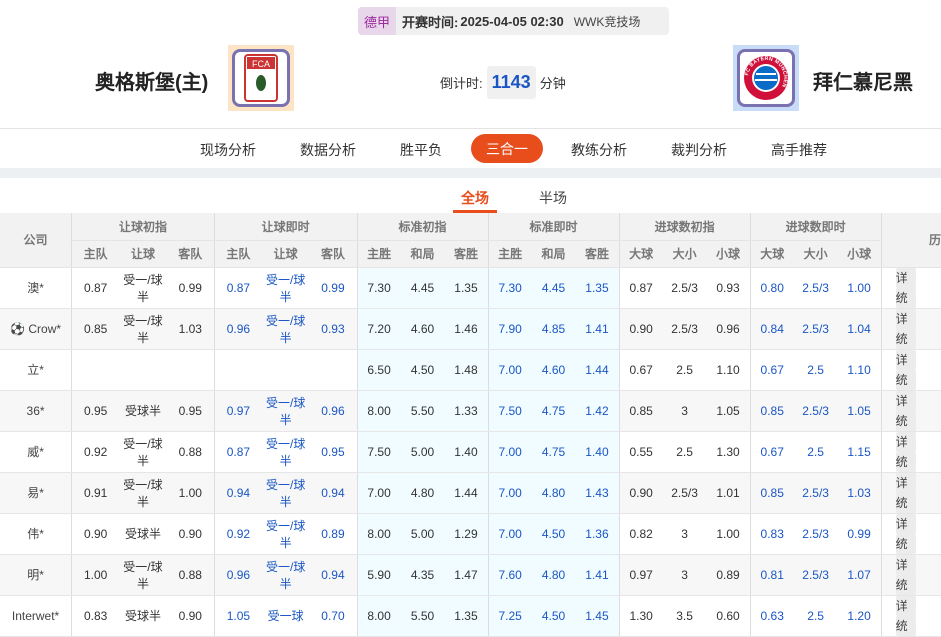 This screenshot has height=637, width=941. Describe the element at coordinates (466, 452) in the screenshot. I see `odds-cell: 1.40` at that location.